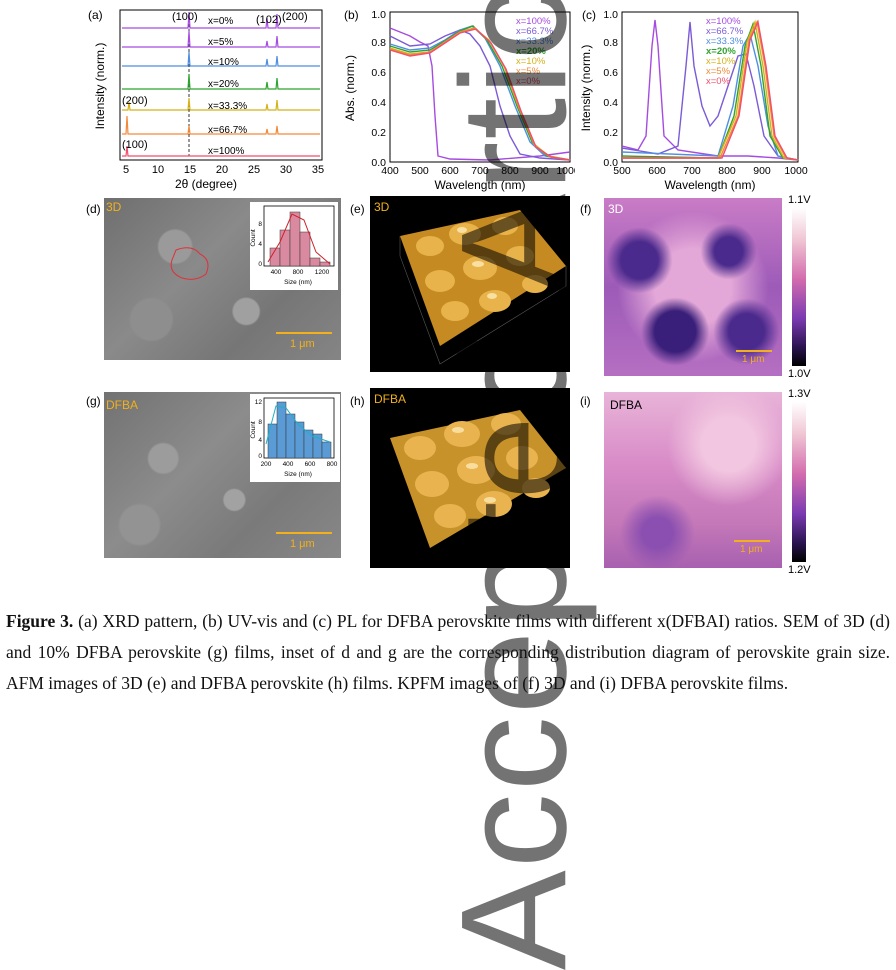 The image size is (896, 970). Describe the element at coordinates (450, 171) in the screenshot. I see `uvvis-xtick: 600` at that location.